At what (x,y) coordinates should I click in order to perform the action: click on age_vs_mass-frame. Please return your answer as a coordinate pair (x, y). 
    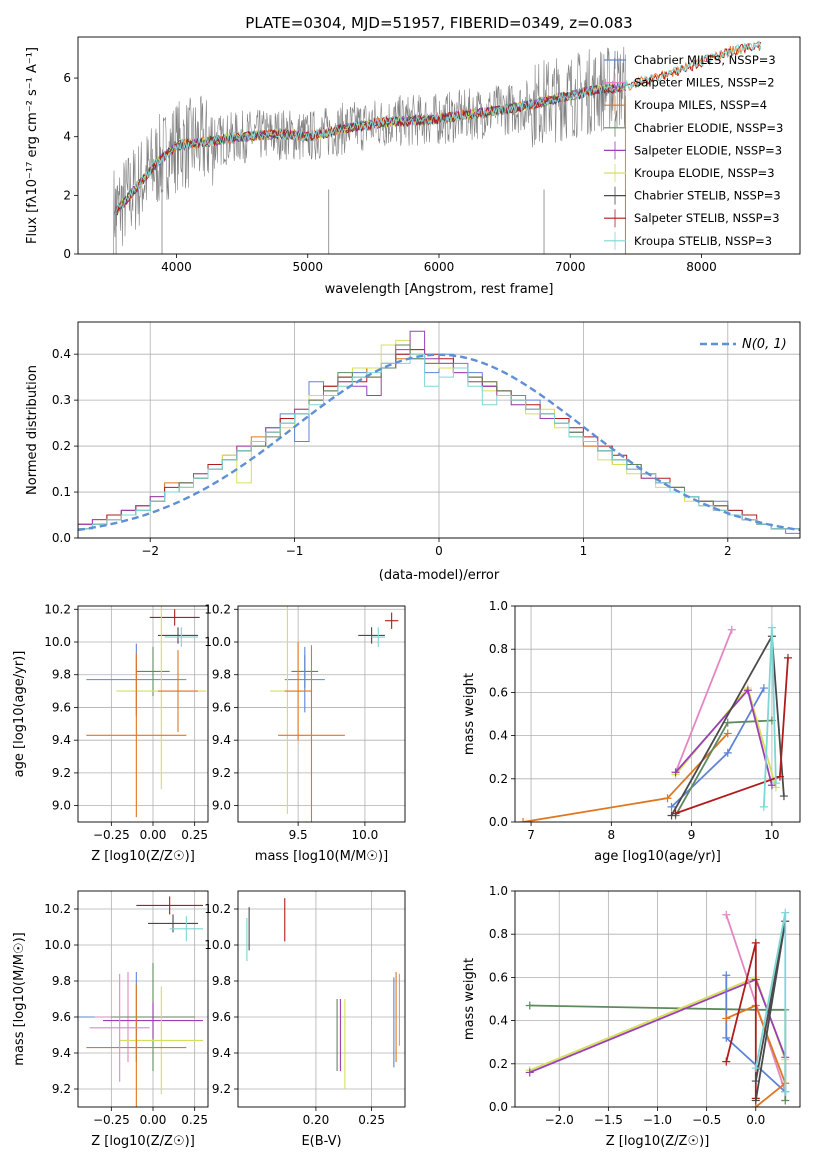
    Looking at the image, I should click on (321, 714).